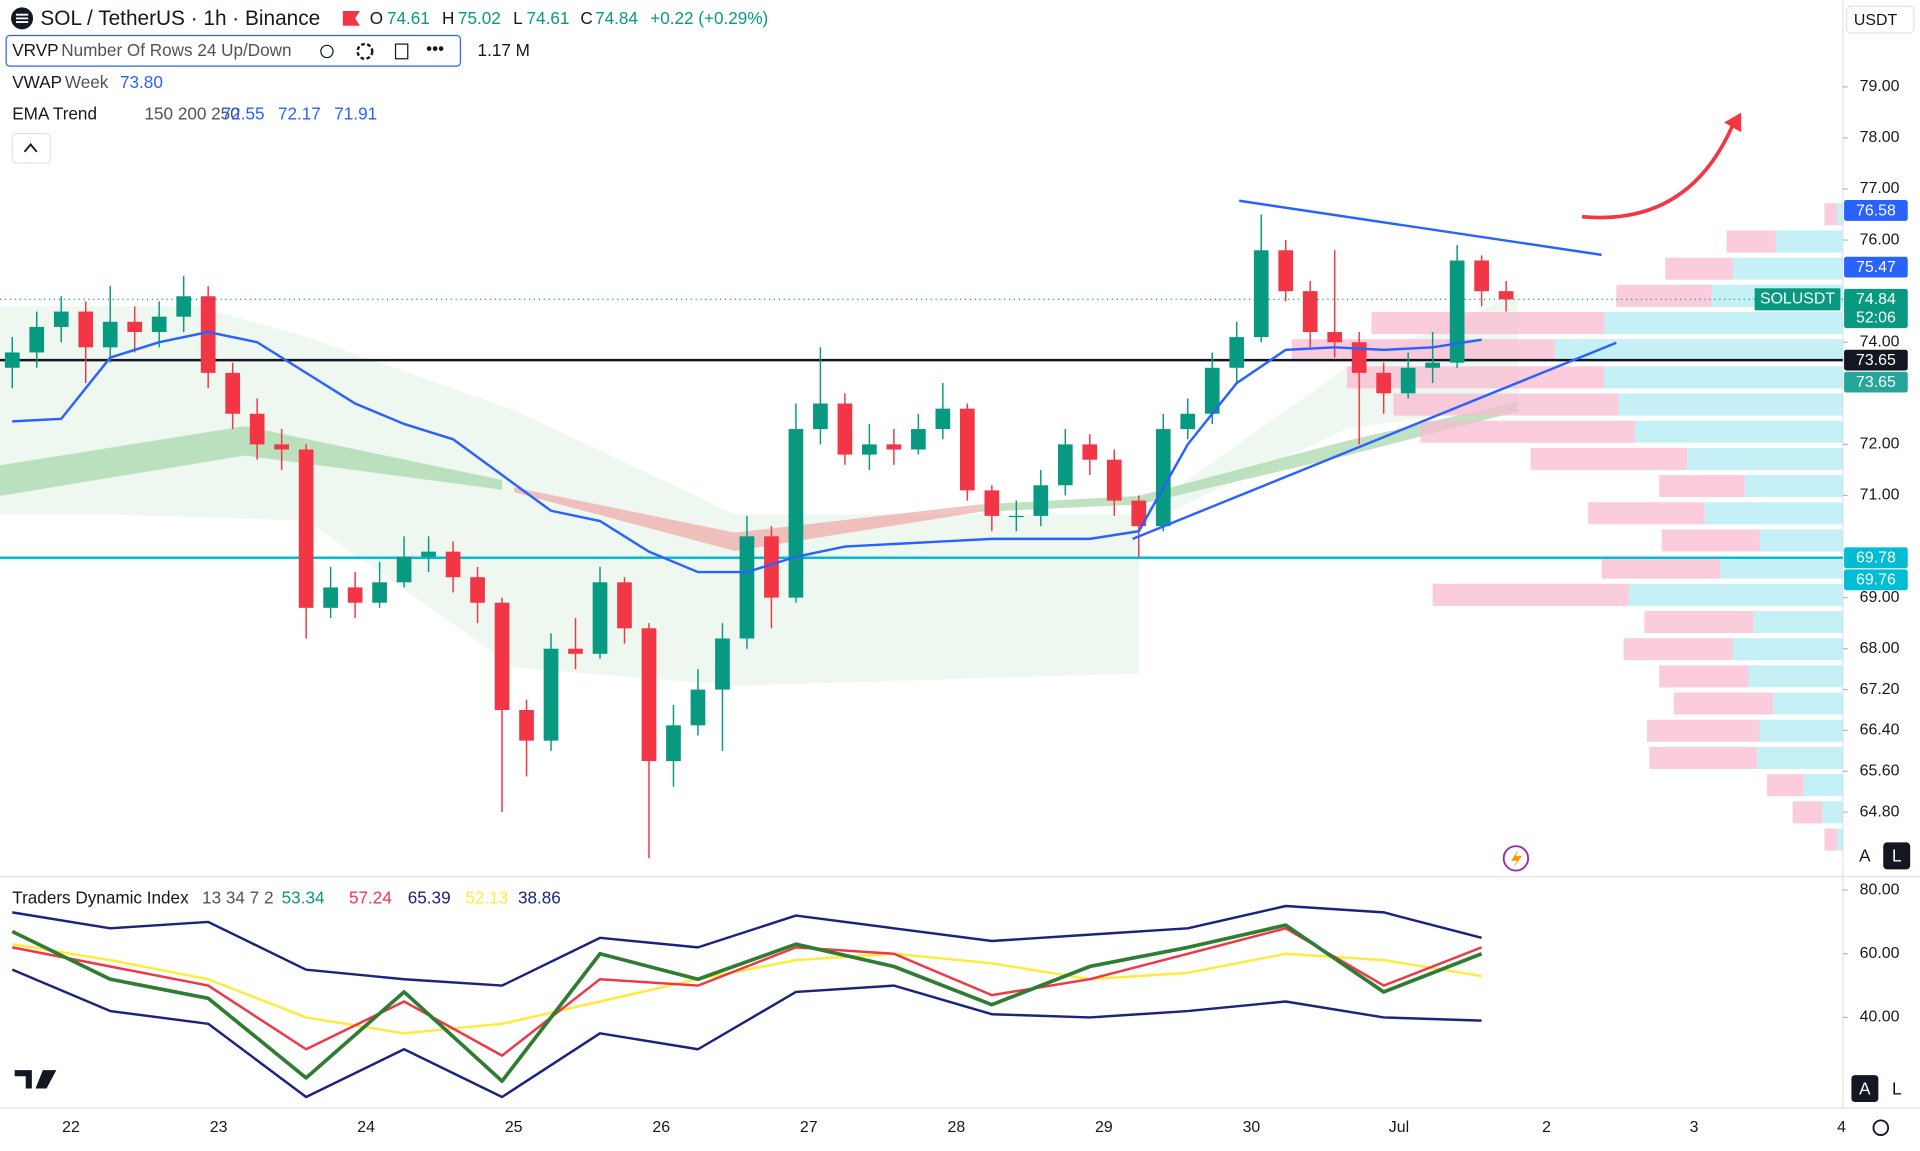  I want to click on tv-logo, so click(35, 1079).